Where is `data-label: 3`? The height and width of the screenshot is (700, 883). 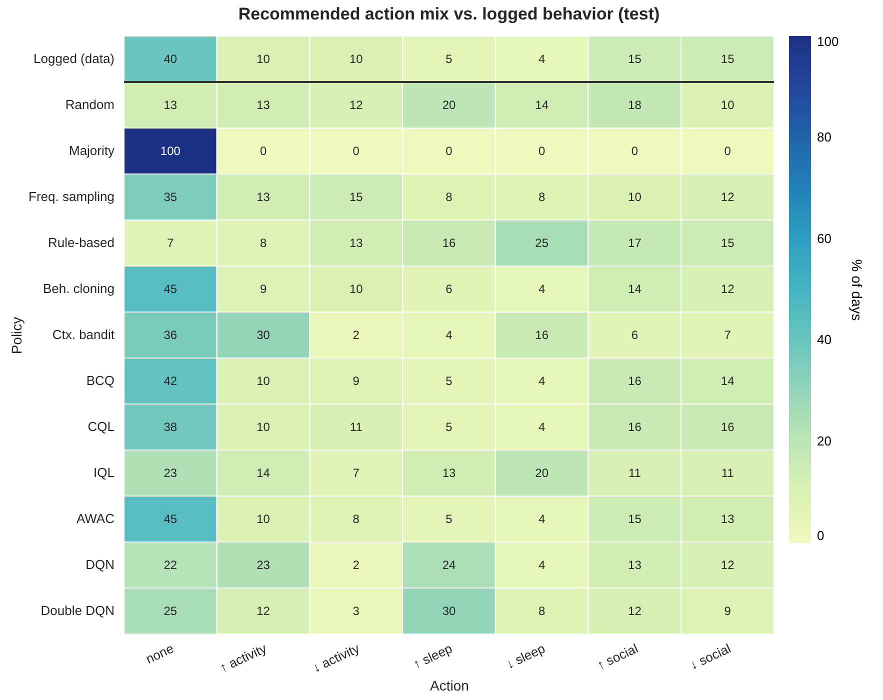 data-label: 3 is located at coordinates (356, 611).